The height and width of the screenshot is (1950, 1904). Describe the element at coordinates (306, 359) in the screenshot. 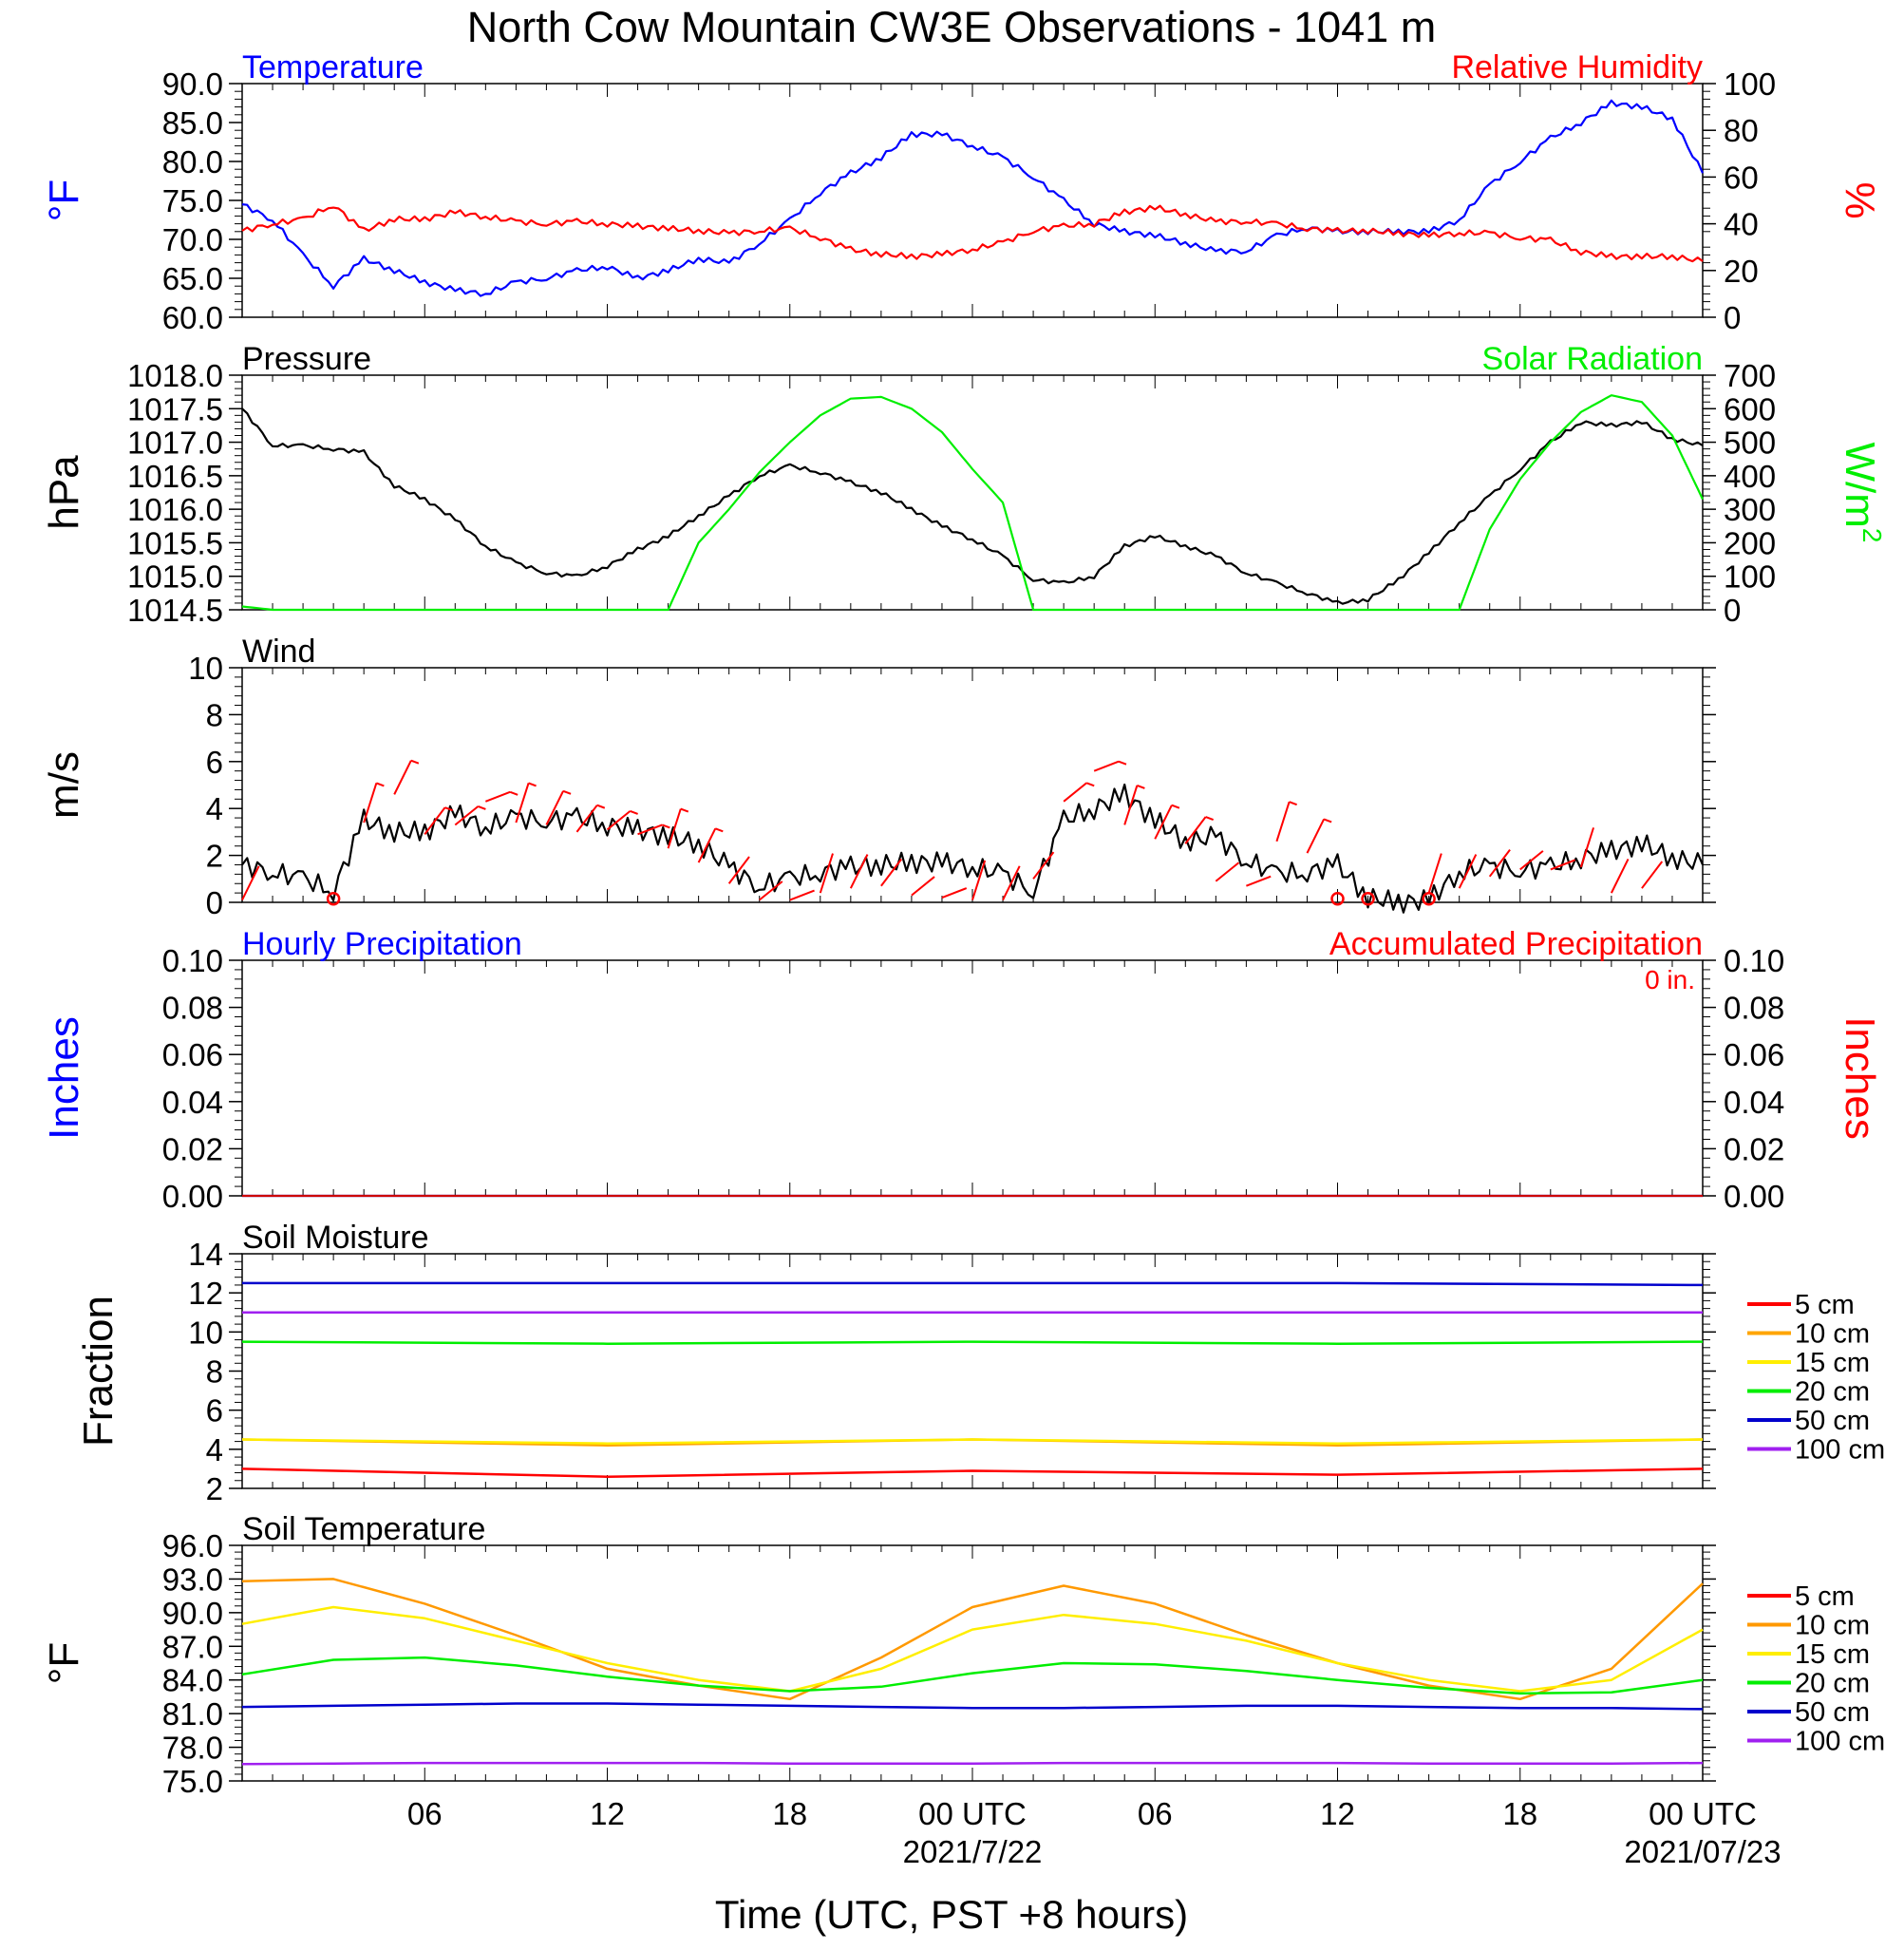

I see `panel-title: Pressure` at that location.